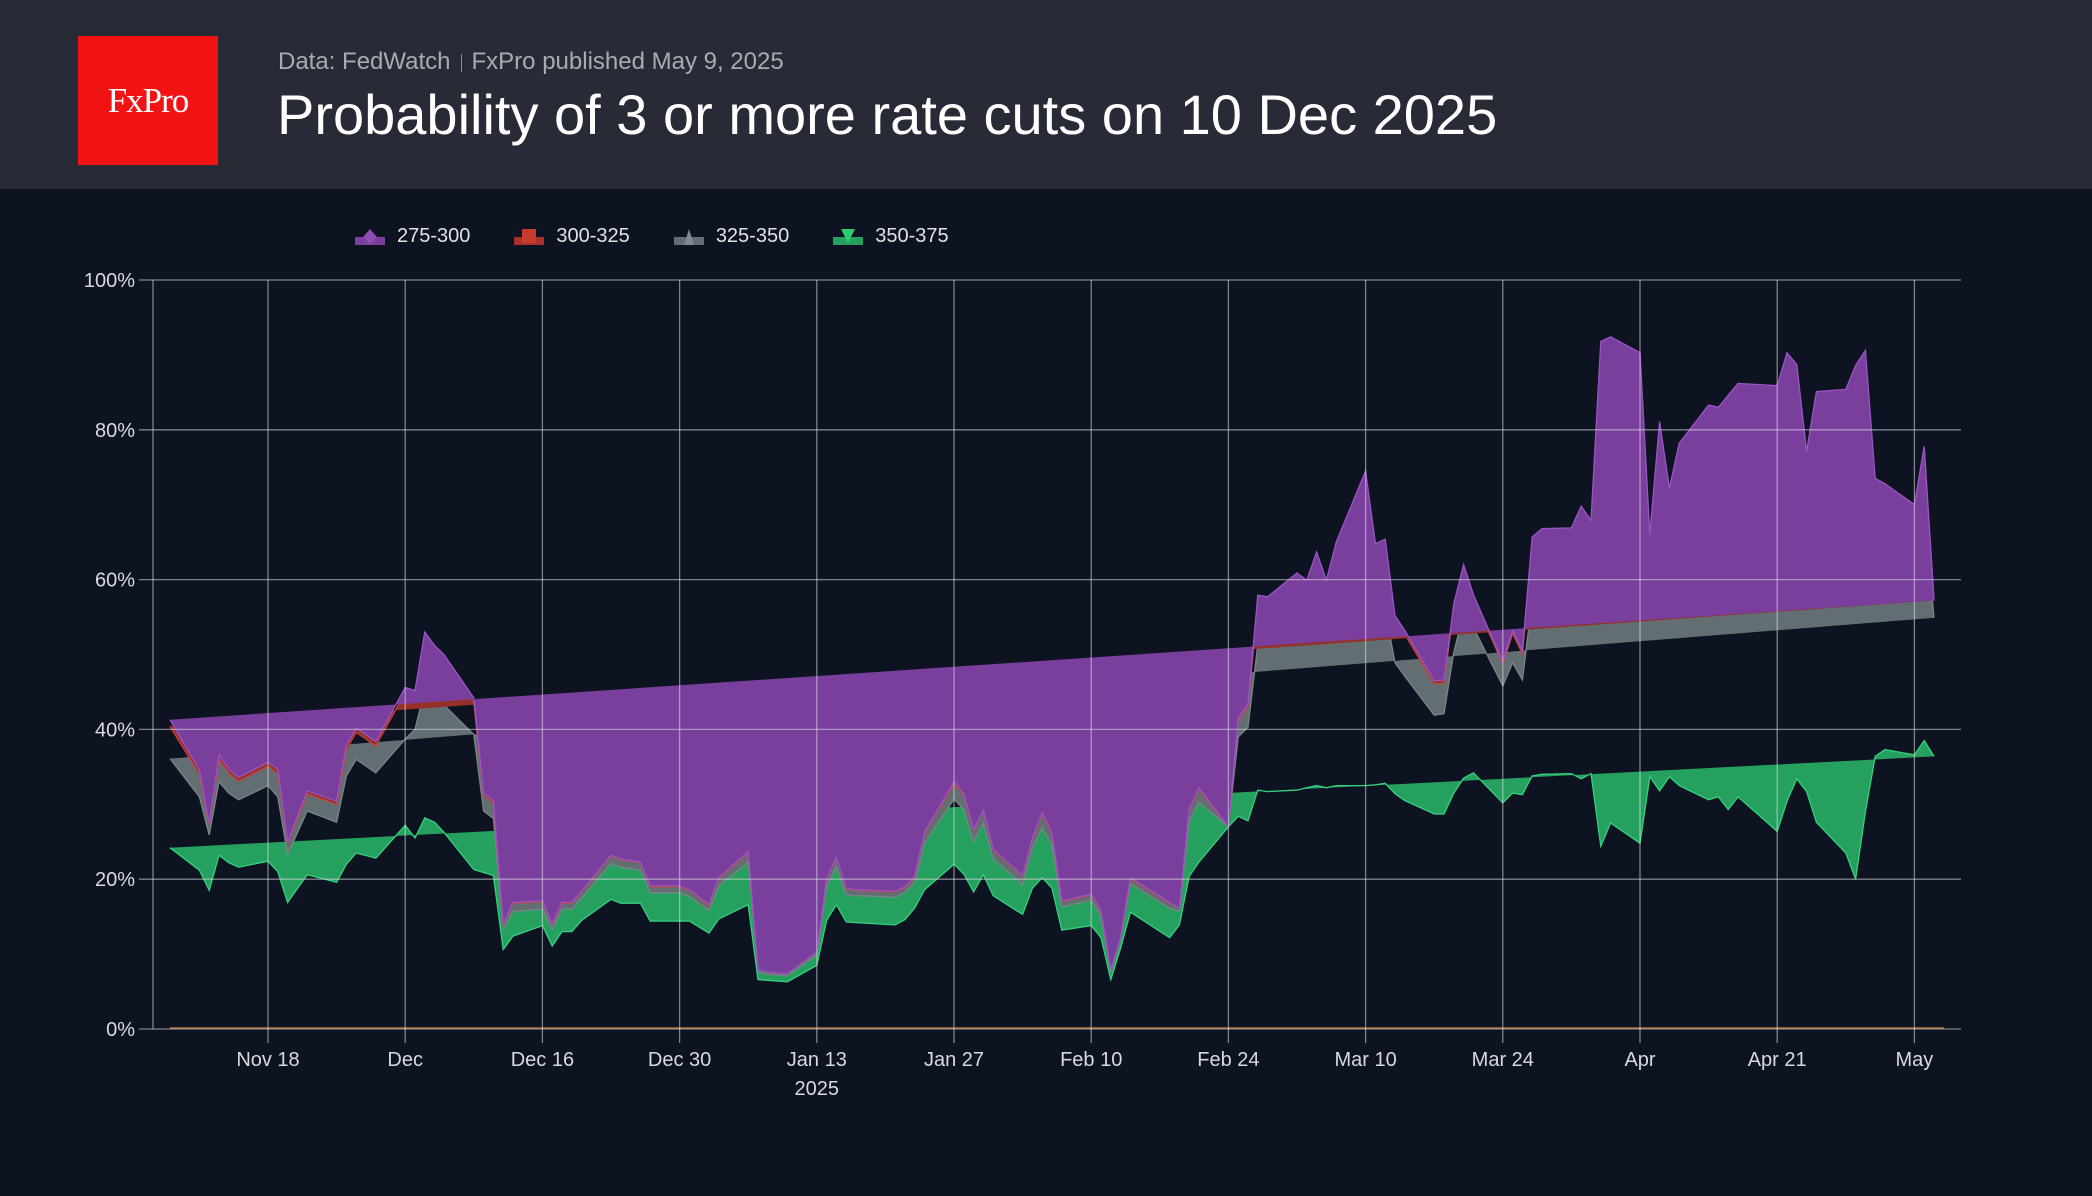 The height and width of the screenshot is (1196, 2092). What do you see at coordinates (954, 1060) in the screenshot?
I see `x-tick-label: Jan 27` at bounding box center [954, 1060].